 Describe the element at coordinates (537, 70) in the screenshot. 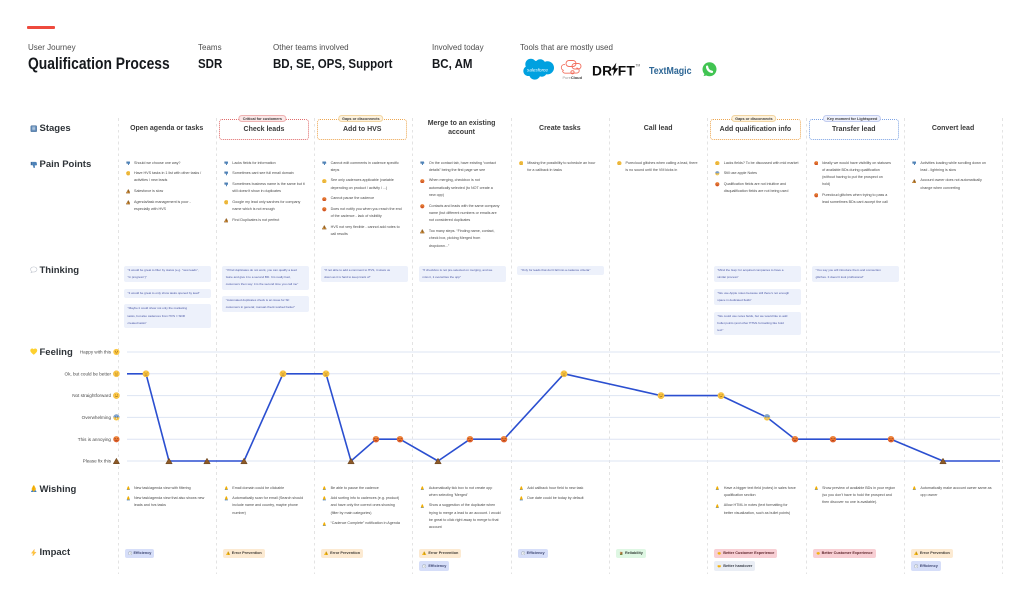

I see `svg-text: salesforce` at that location.